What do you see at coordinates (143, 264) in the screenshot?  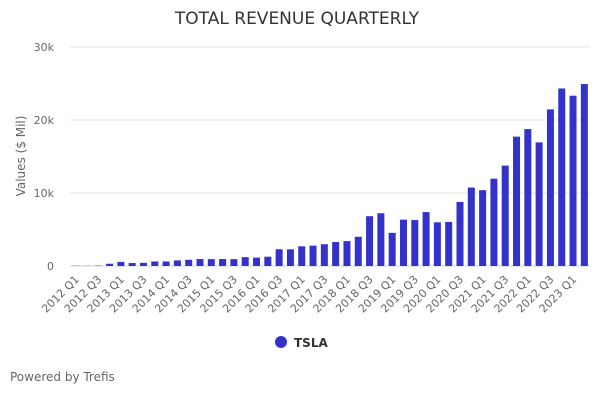 I see `bar-2013-q3` at bounding box center [143, 264].